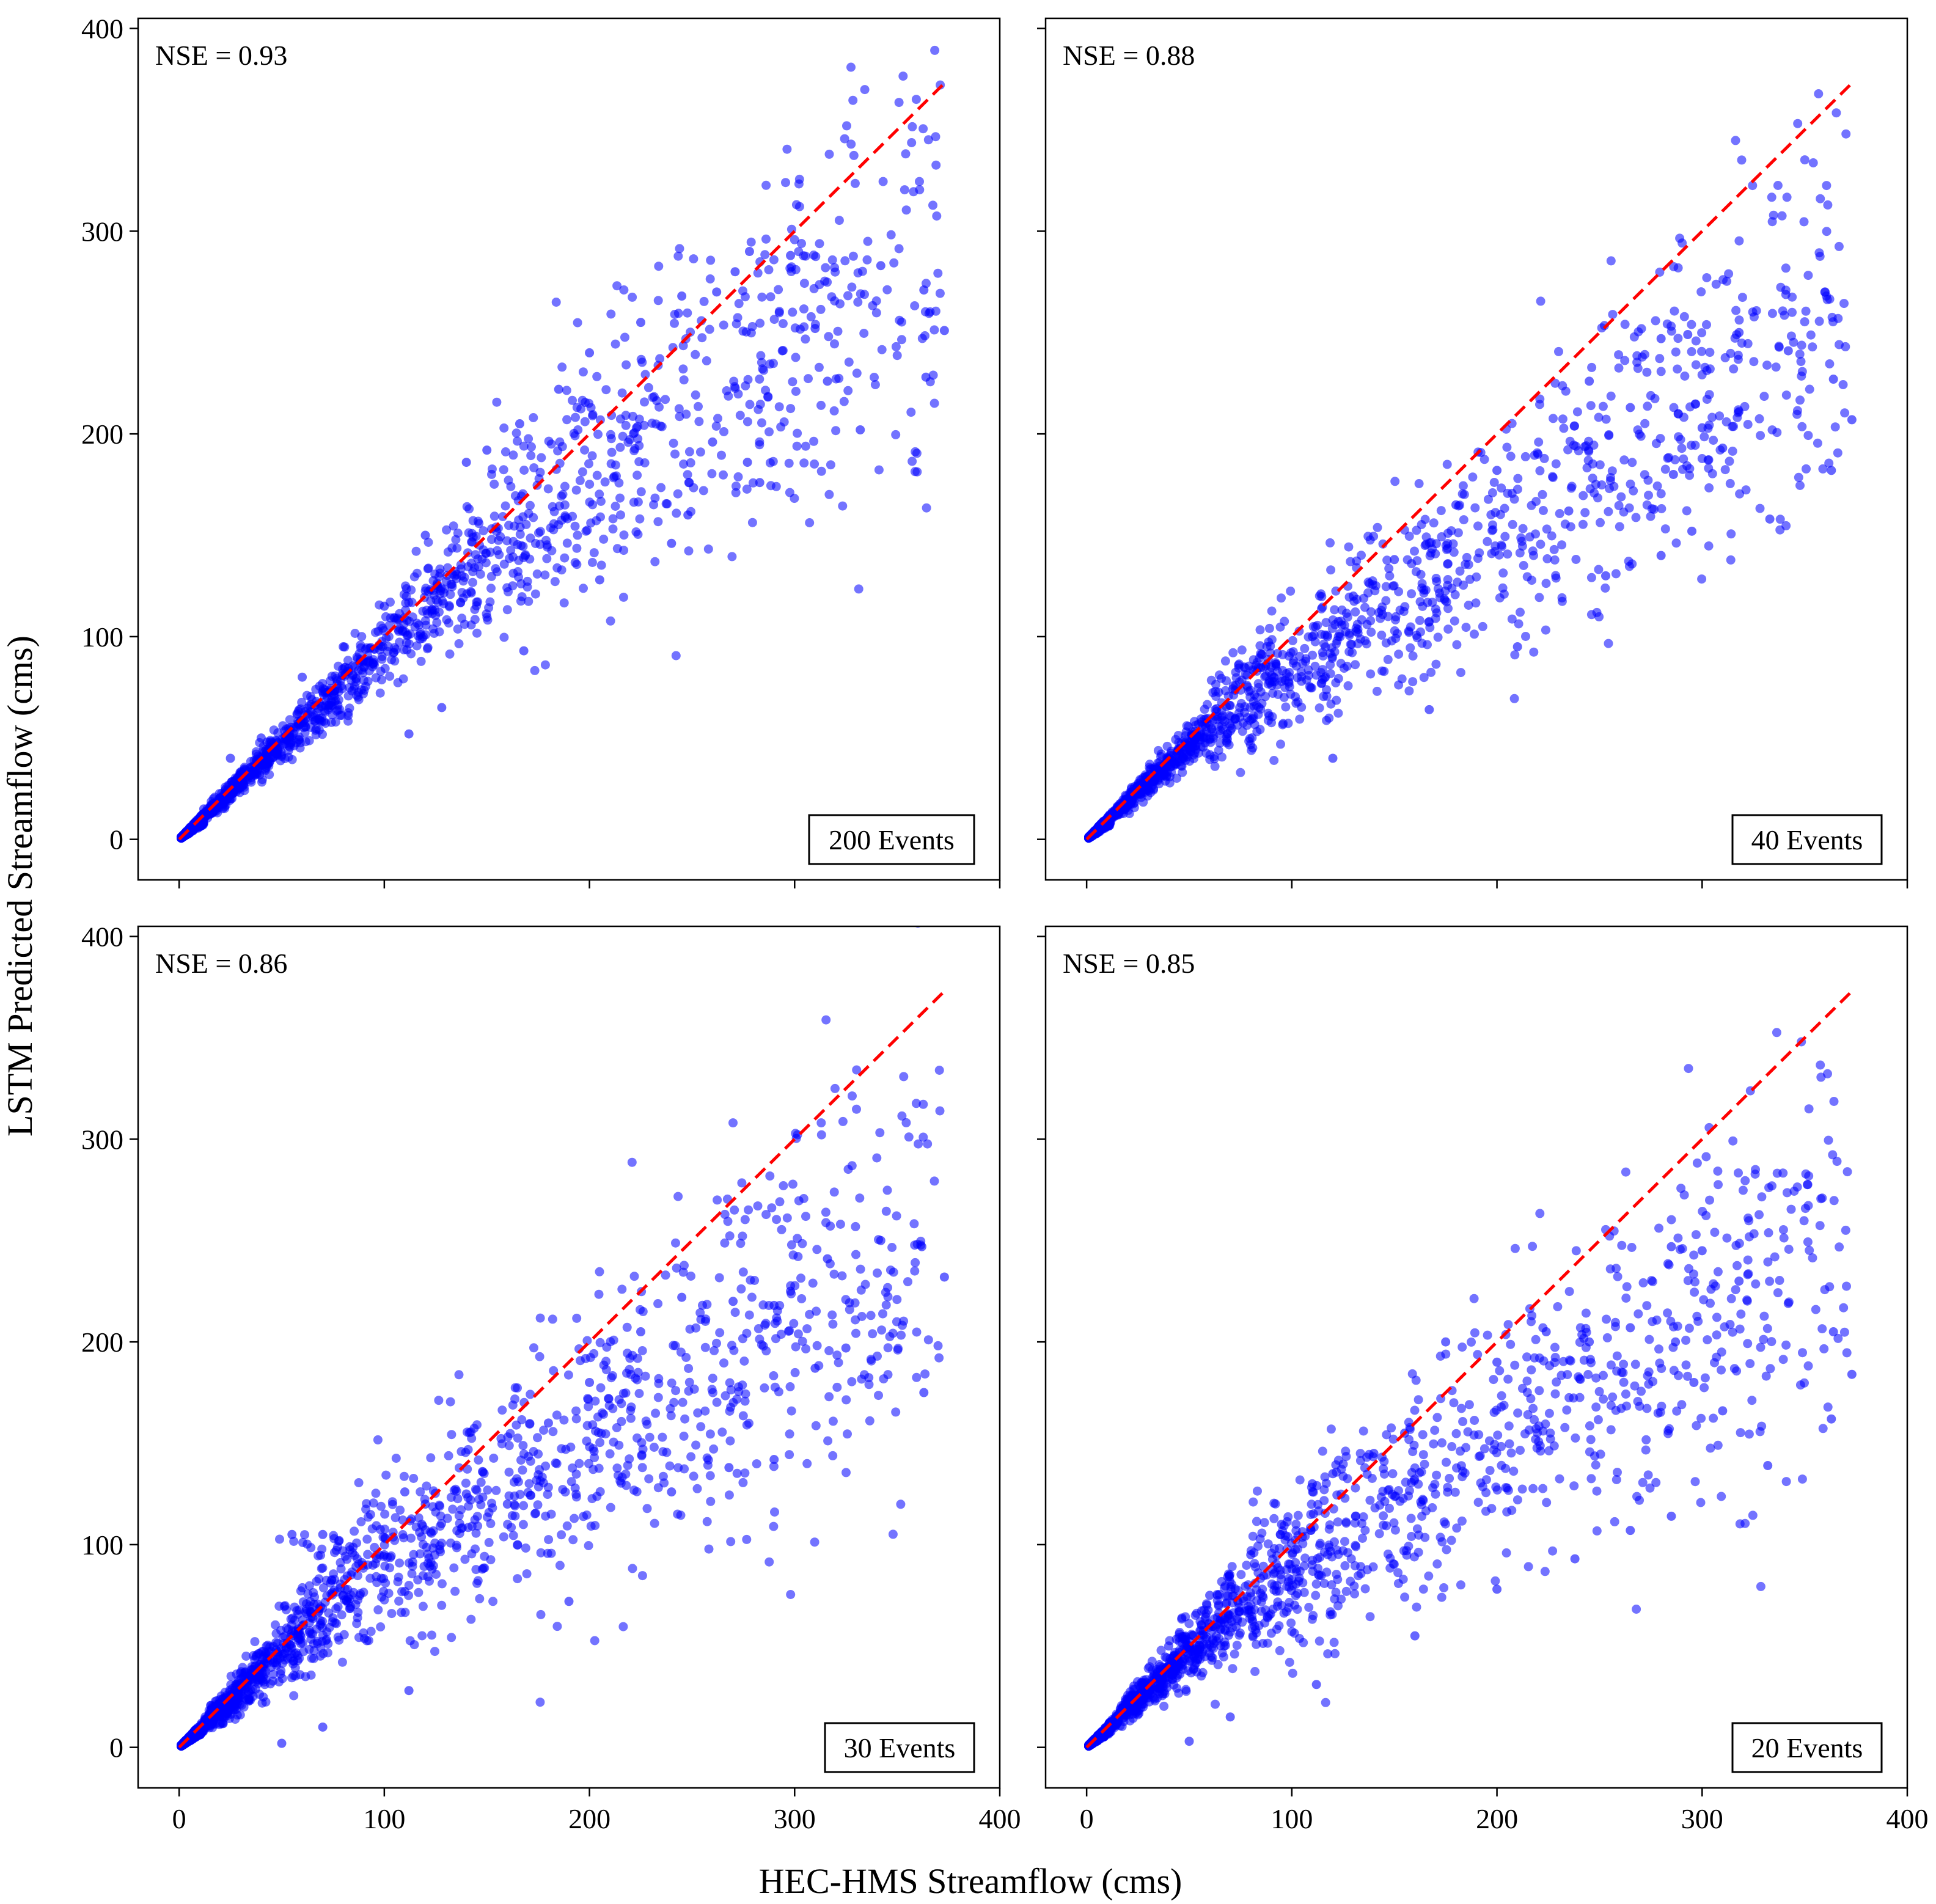 The height and width of the screenshot is (1904, 1936). What do you see at coordinates (221, 55) in the screenshot?
I see `nse-annotation: NSE = 0.93` at bounding box center [221, 55].